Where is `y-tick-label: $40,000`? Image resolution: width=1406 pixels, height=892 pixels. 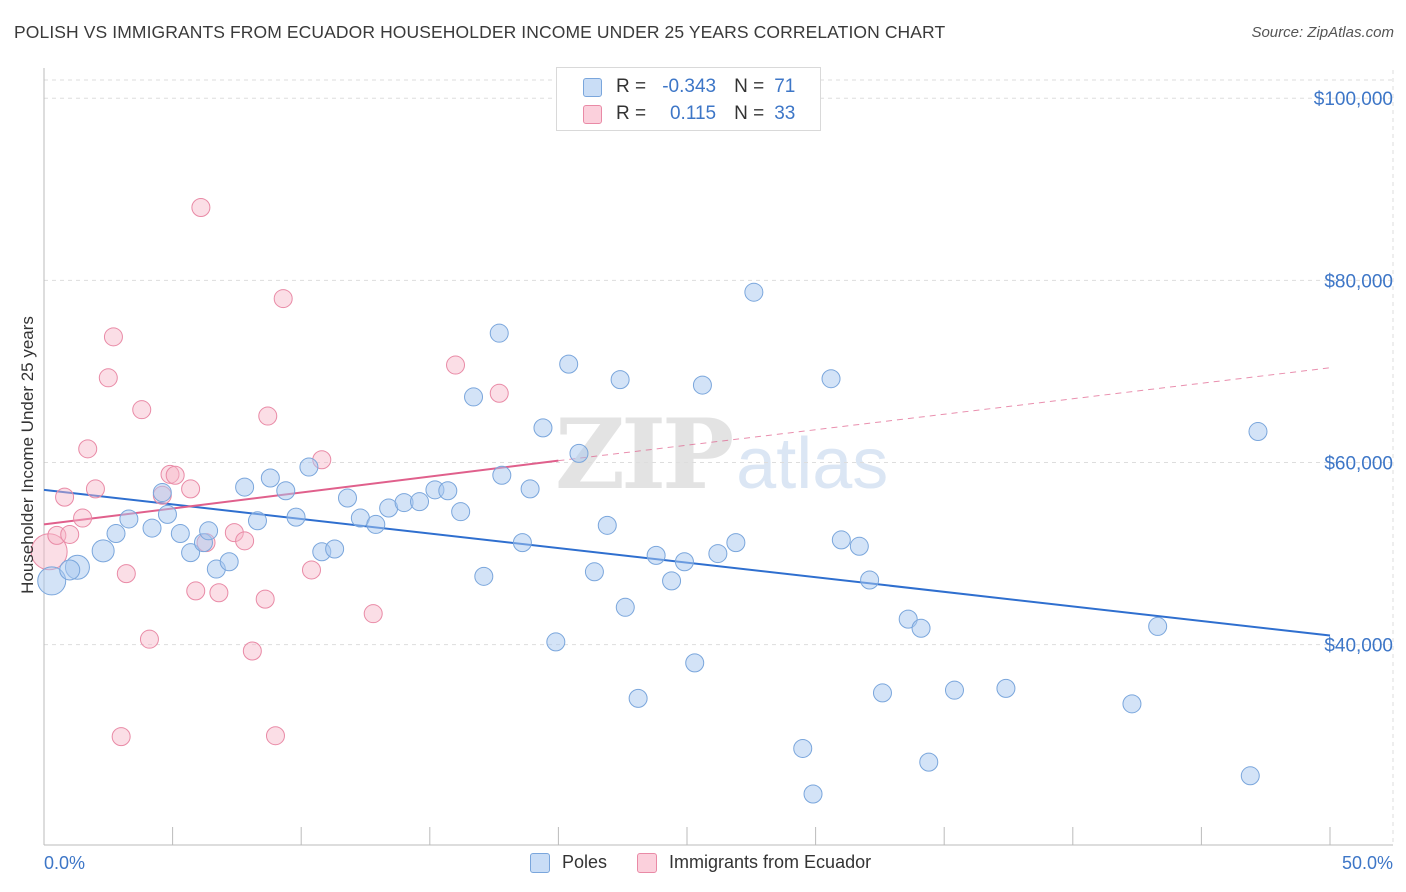
y-tick-label: $40,000 is located at coordinates (1358, 646).